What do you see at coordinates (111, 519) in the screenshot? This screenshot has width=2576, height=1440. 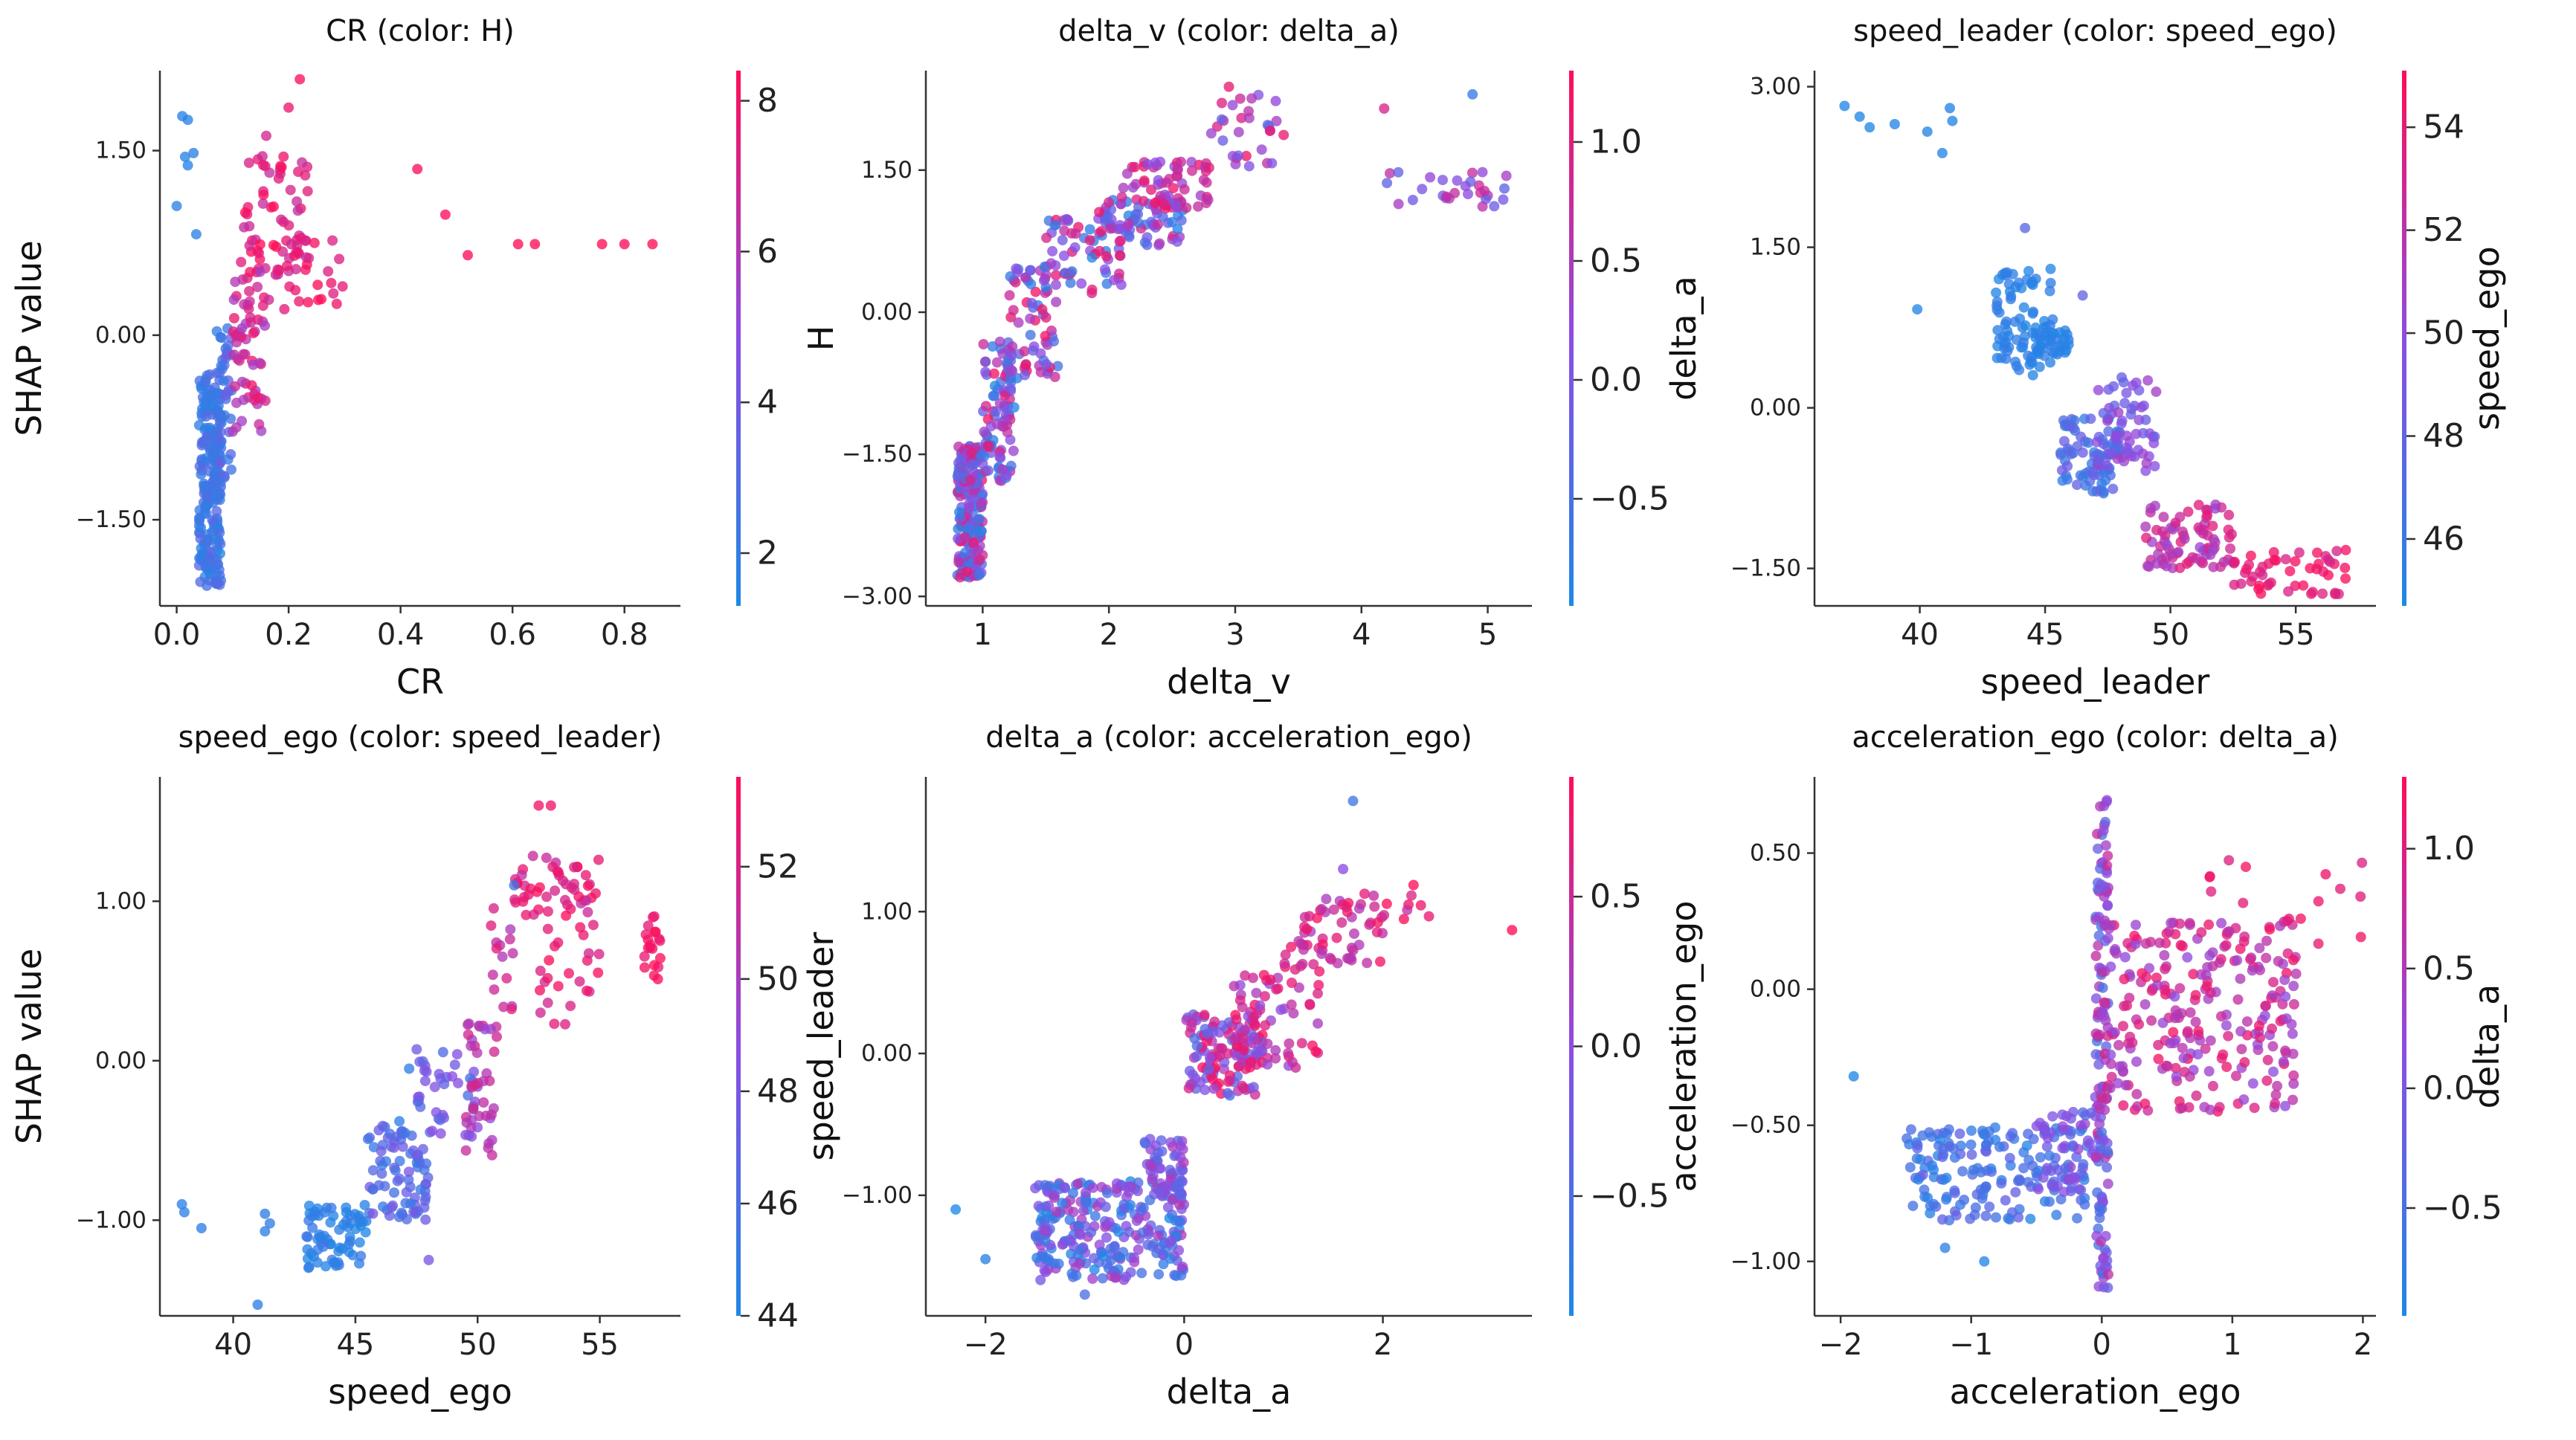 I see `y-tick-label: −1.50` at bounding box center [111, 519].